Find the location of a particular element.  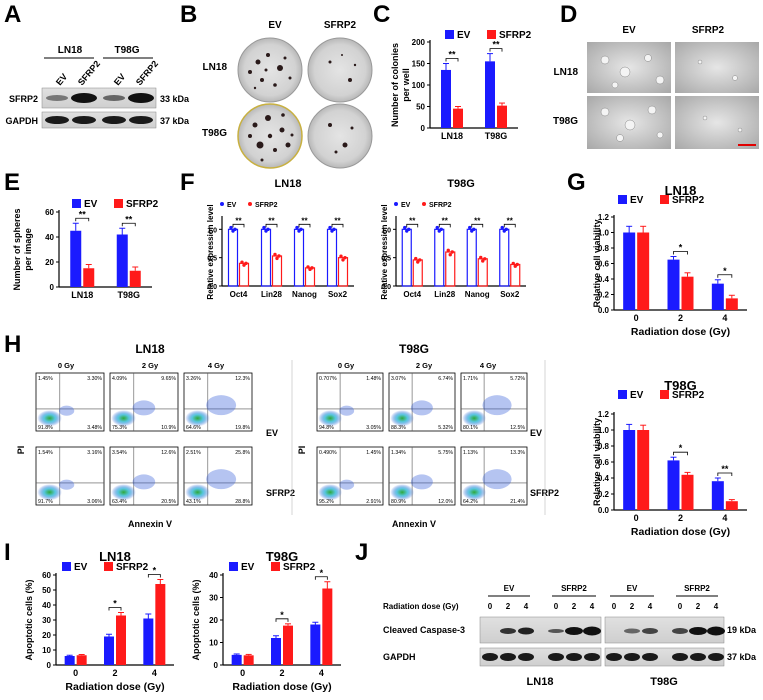

quadrant-ur: 1.45% is located at coordinates (373, 453).